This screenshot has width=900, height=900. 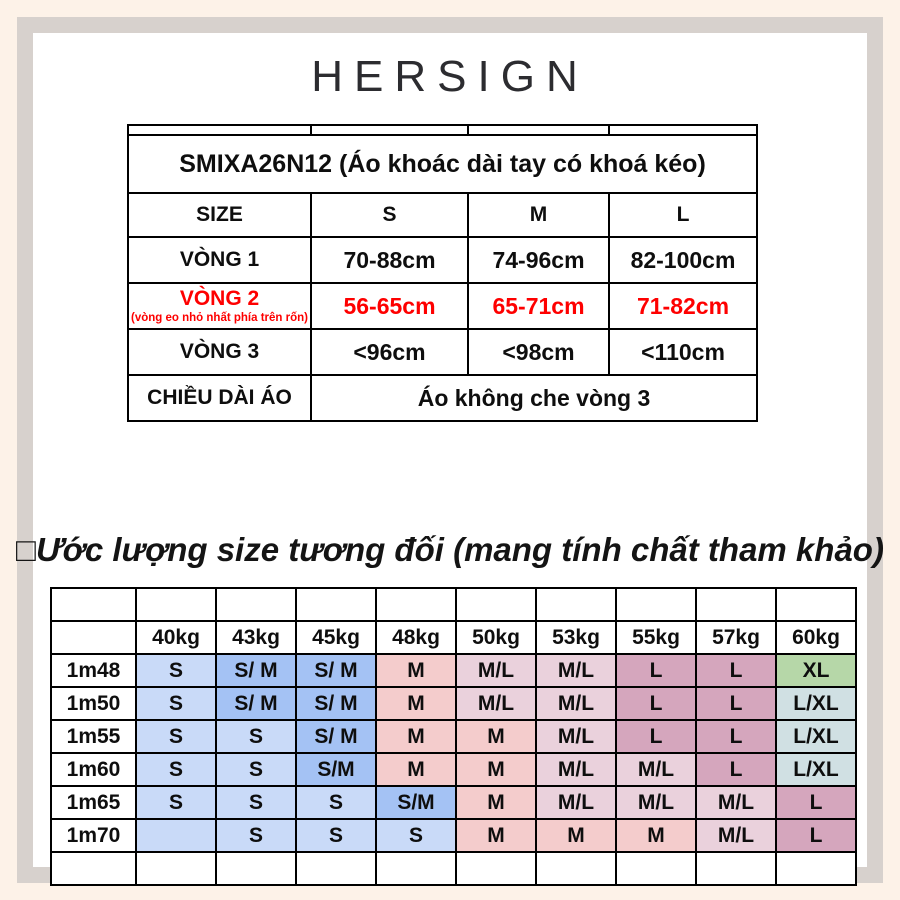 I want to click on measure-value: 65-71cm, so click(x=538, y=306).